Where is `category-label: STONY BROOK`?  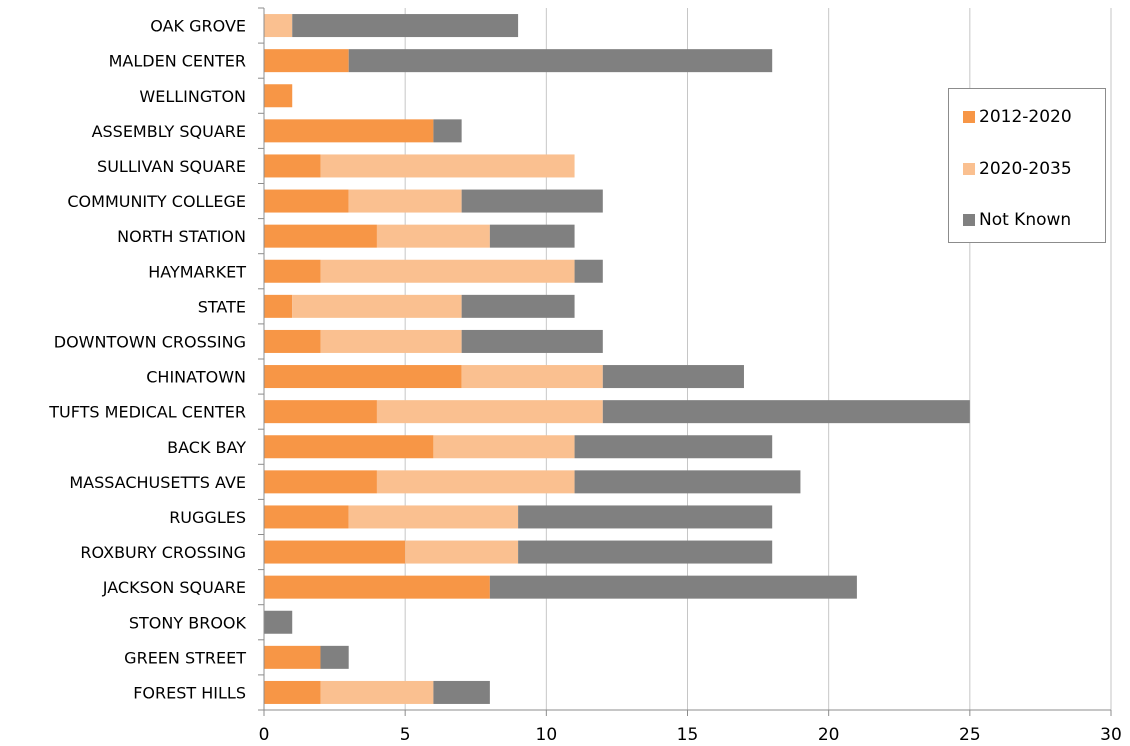 category-label: STONY BROOK is located at coordinates (188, 622).